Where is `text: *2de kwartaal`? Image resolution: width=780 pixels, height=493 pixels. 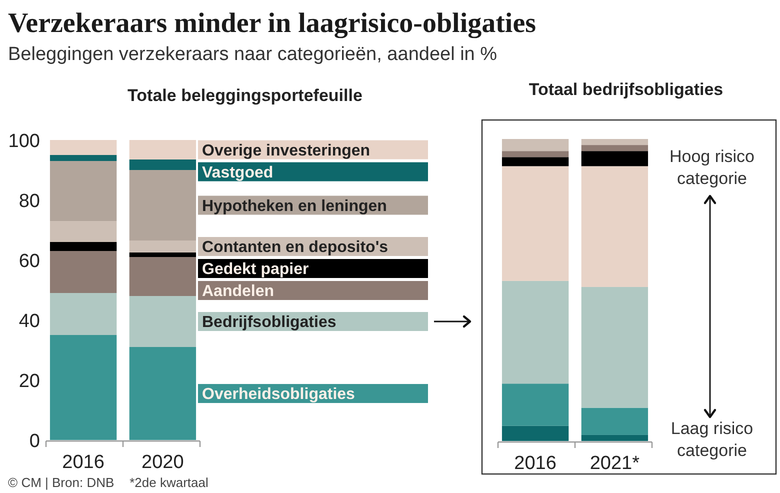
text: *2de kwartaal is located at coordinates (169, 482).